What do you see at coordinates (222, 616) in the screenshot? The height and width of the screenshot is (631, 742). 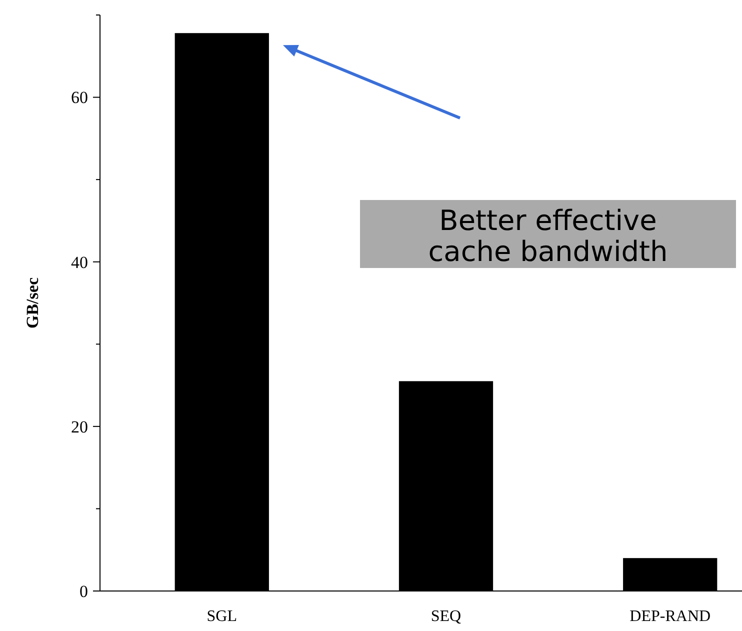 I see `x-tick-label: SGL` at bounding box center [222, 616].